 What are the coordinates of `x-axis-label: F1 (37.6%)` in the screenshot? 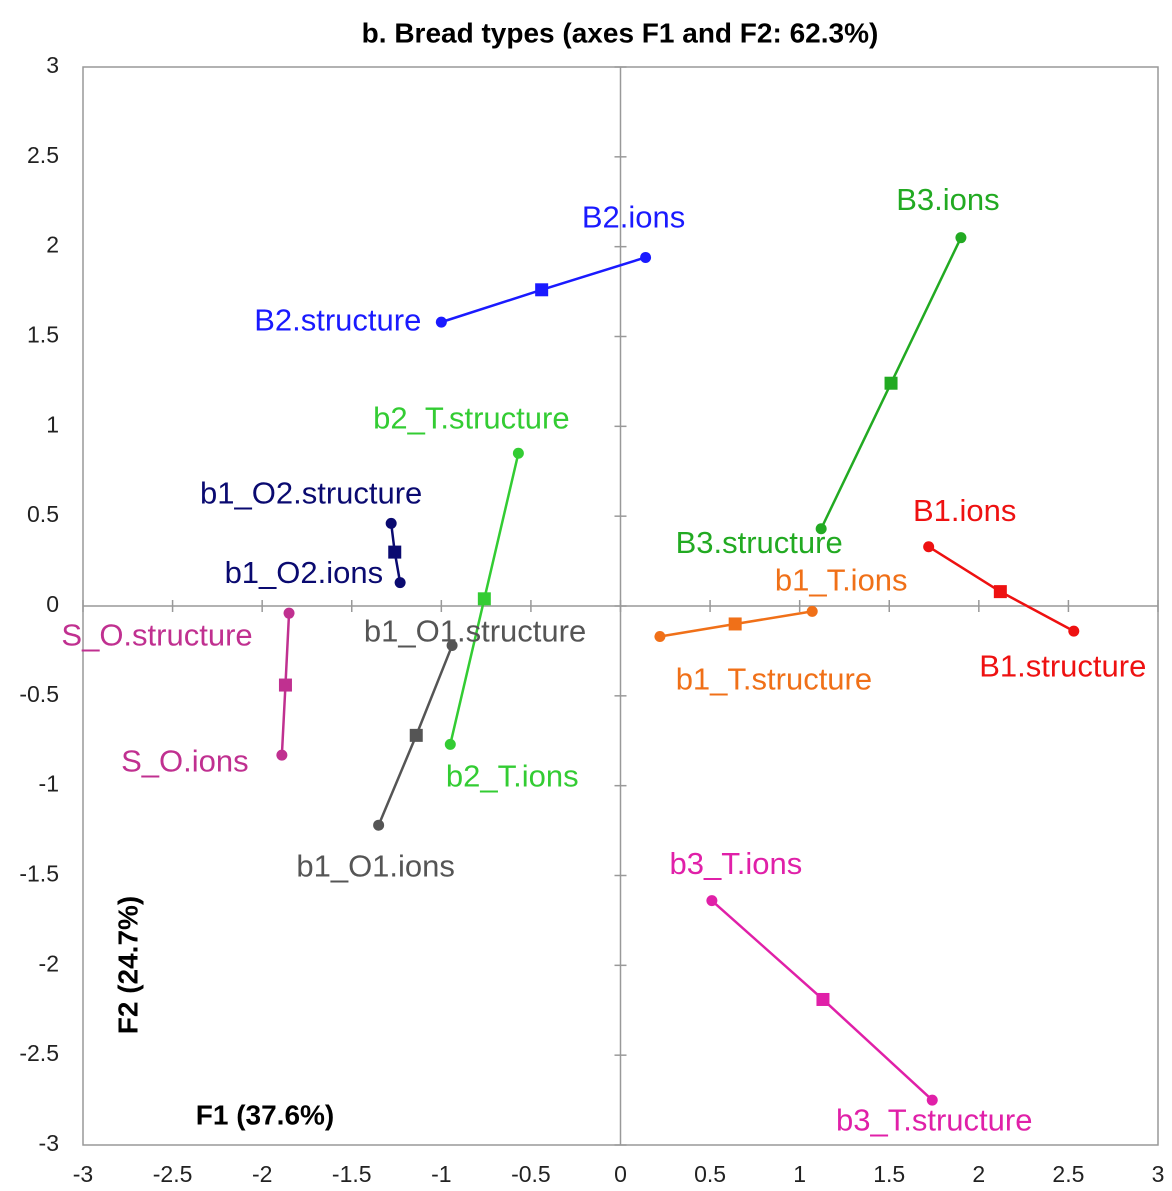 It's located at (265, 1114).